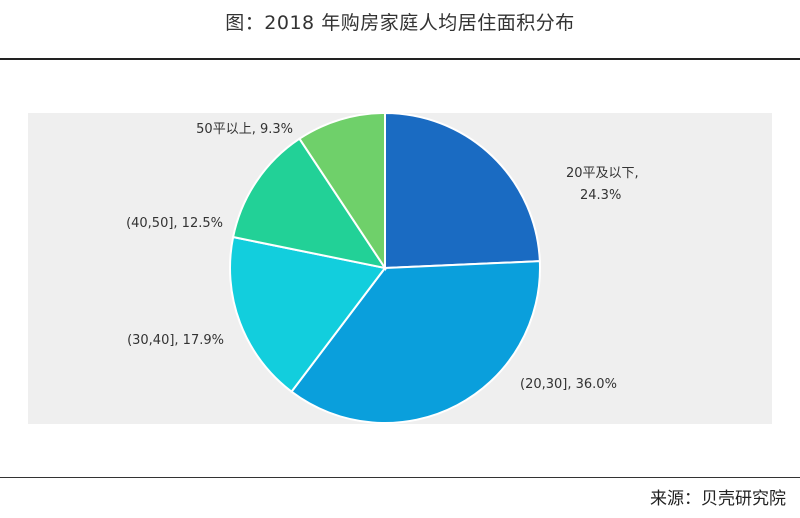  Describe the element at coordinates (568, 384) in the screenshot. I see `slice-label: (20,30], 36.0%` at that location.